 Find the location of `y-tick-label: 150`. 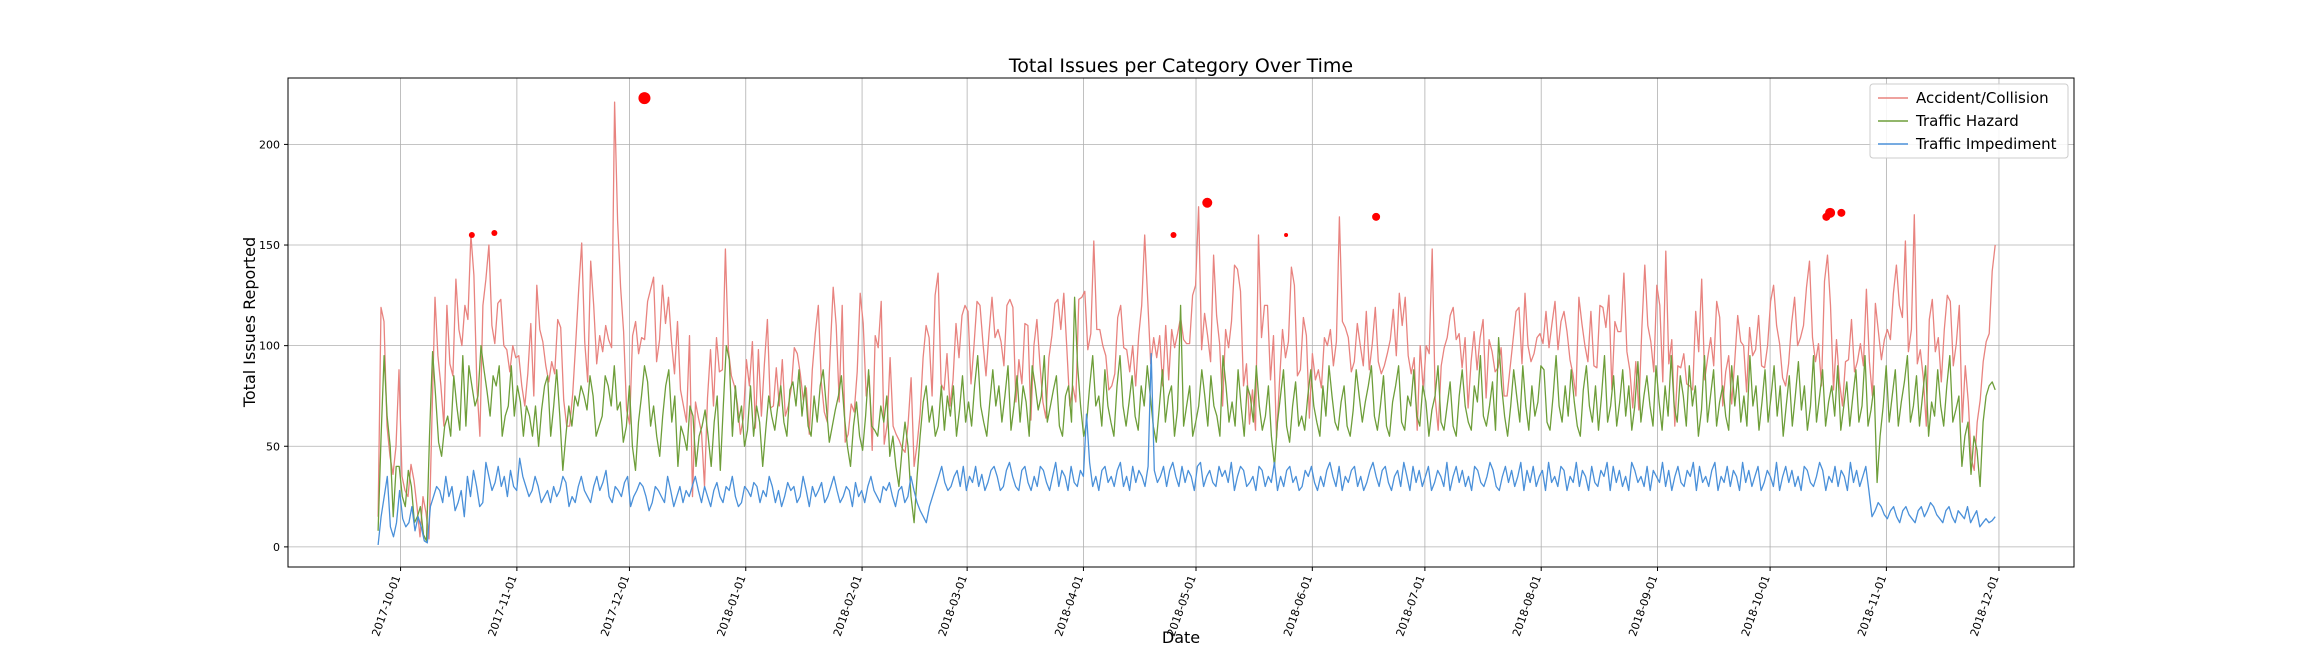

y-tick-label: 150 is located at coordinates (269, 245).